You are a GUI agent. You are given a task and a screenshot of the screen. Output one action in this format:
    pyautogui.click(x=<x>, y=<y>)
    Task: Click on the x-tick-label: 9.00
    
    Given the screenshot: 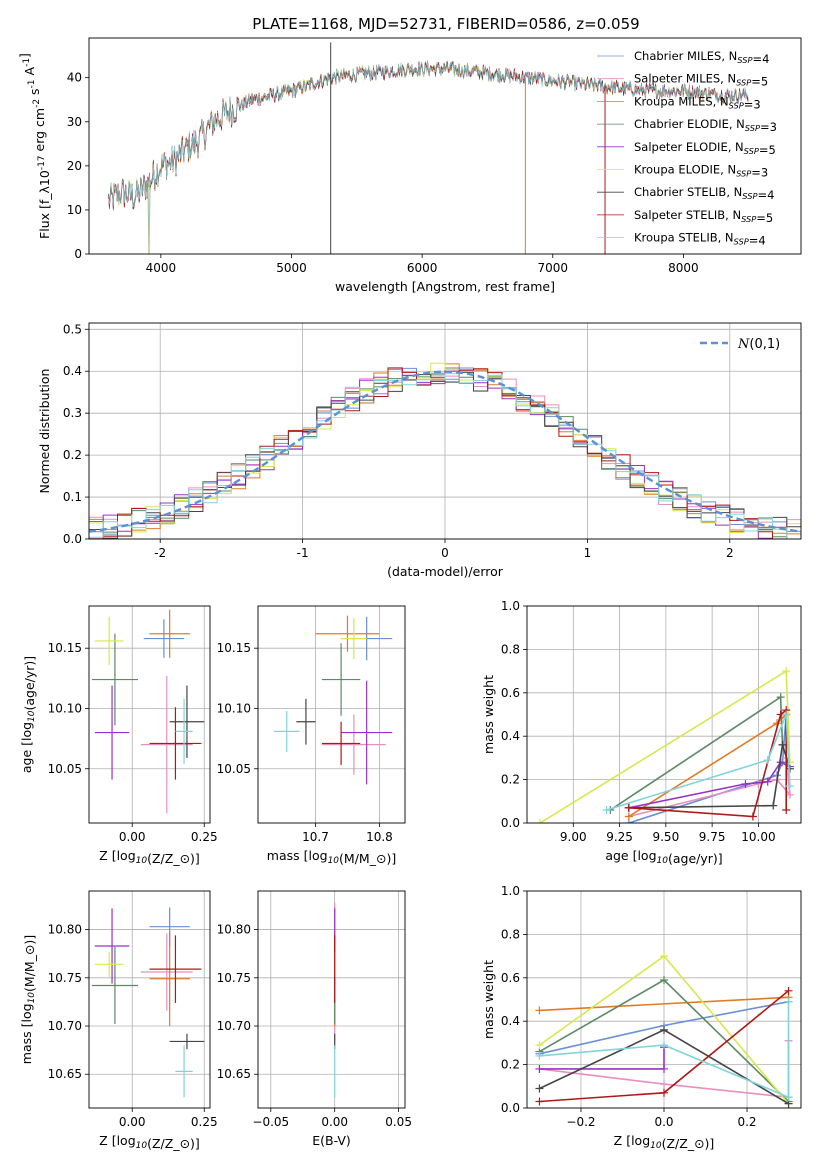 What is the action you would take?
    pyautogui.click(x=573, y=837)
    